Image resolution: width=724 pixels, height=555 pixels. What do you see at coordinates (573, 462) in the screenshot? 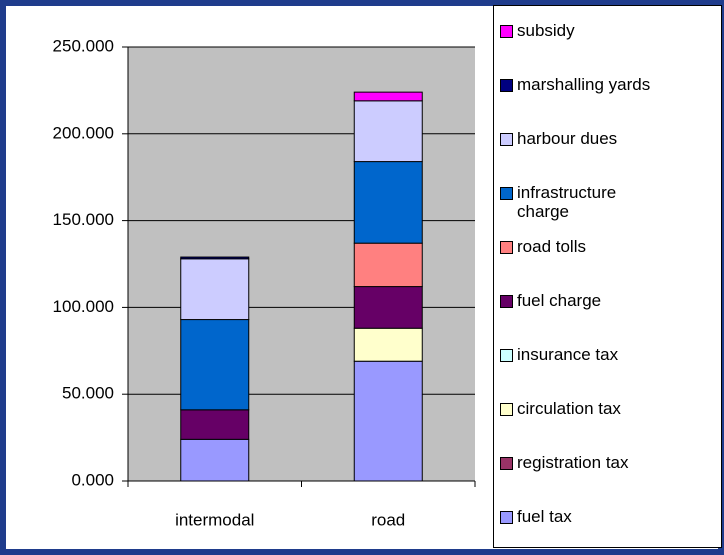
I see `legend-label: registration tax` at bounding box center [573, 462].